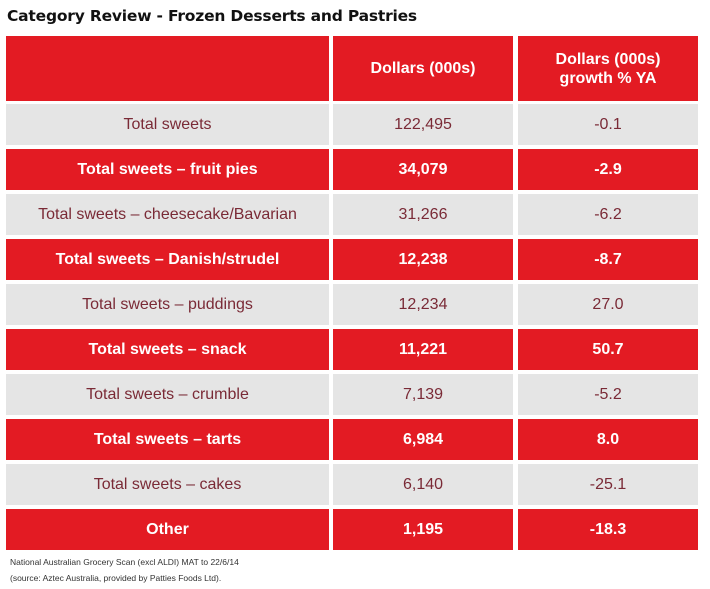 This screenshot has height=589, width=710. I want to click on row-label: Other, so click(167, 529).